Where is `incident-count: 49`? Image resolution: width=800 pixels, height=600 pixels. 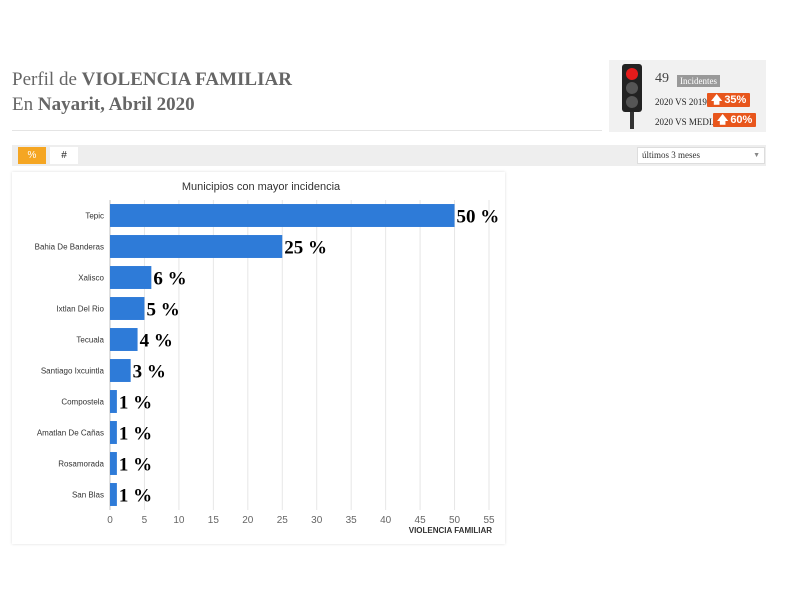 incident-count: 49 is located at coordinates (662, 78).